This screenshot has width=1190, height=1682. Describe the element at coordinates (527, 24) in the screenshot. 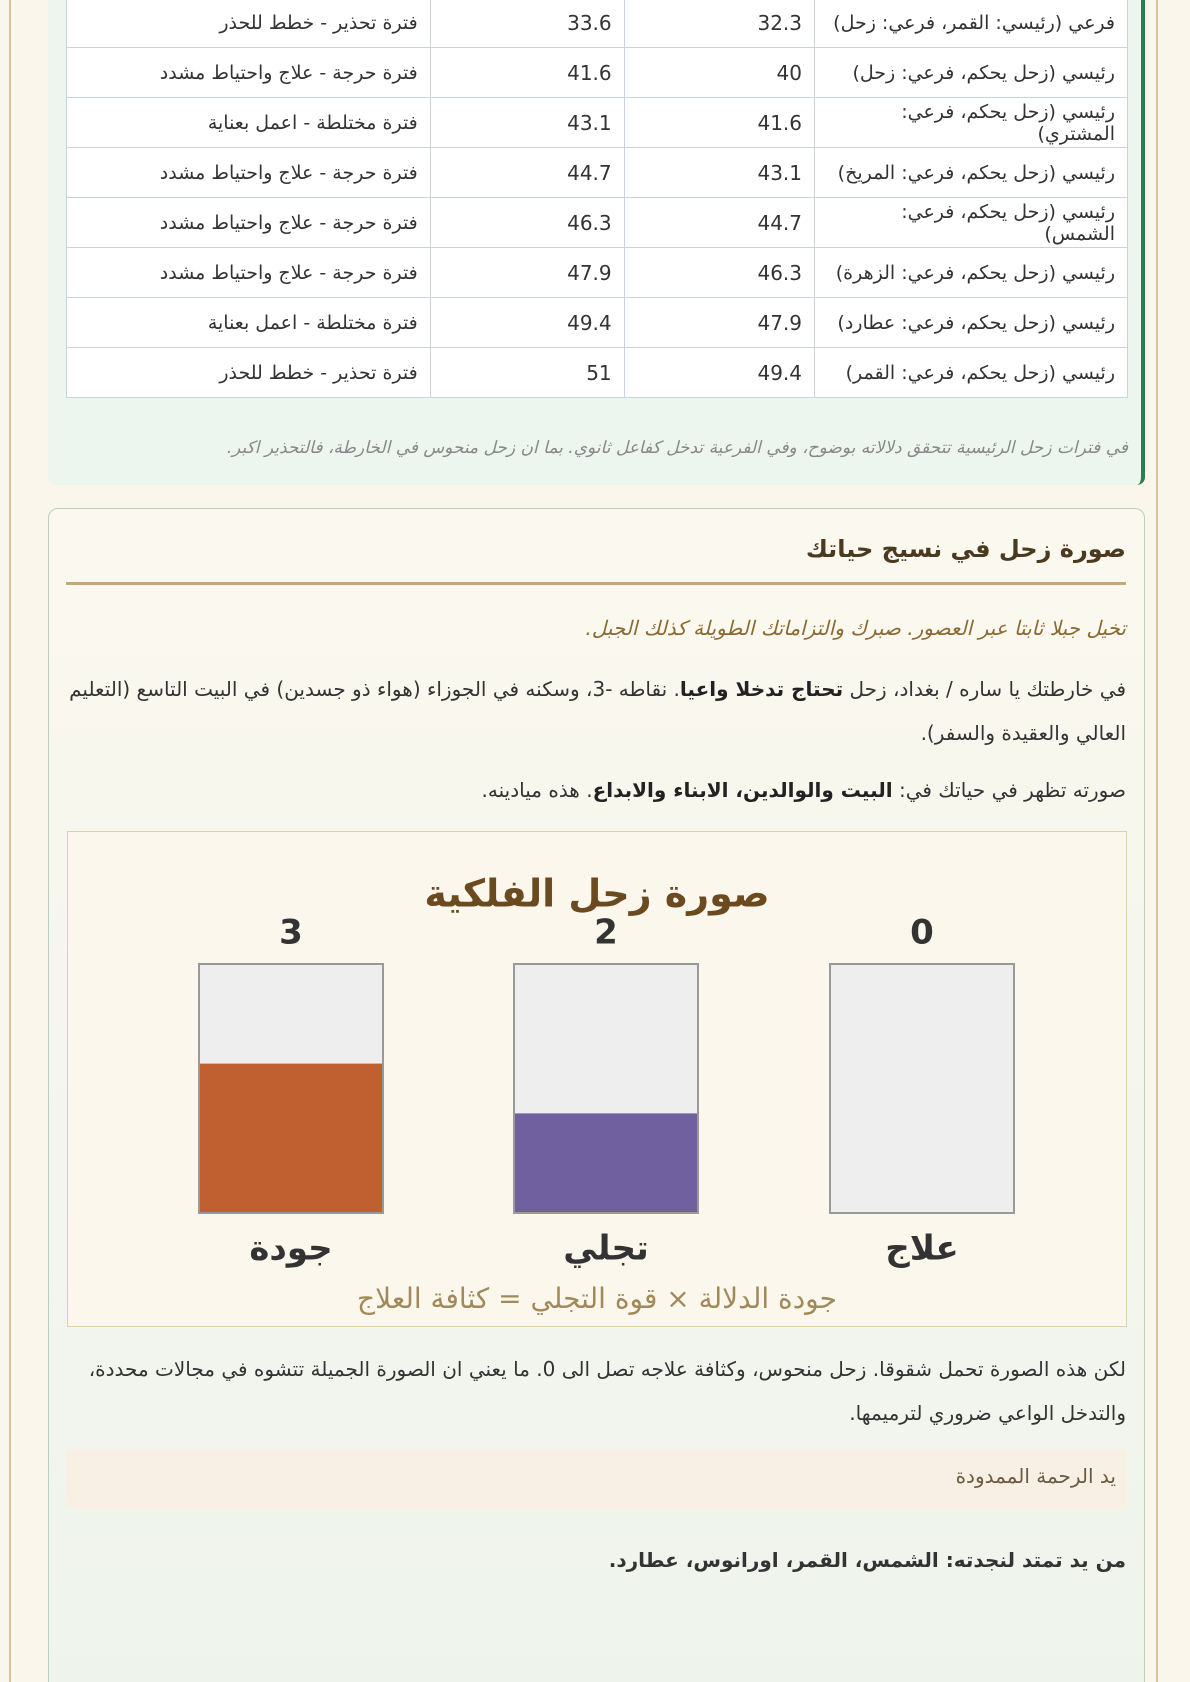

I see `table-cell: 33.6` at that location.